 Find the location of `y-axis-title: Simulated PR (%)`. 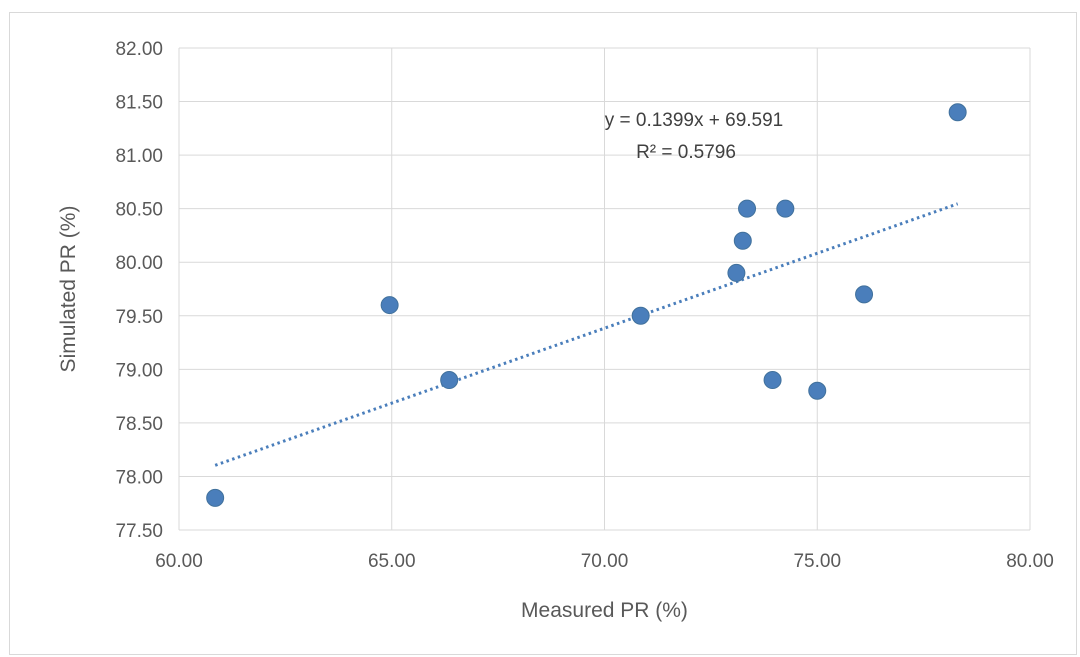

y-axis-title: Simulated PR (%) is located at coordinates (68, 289).